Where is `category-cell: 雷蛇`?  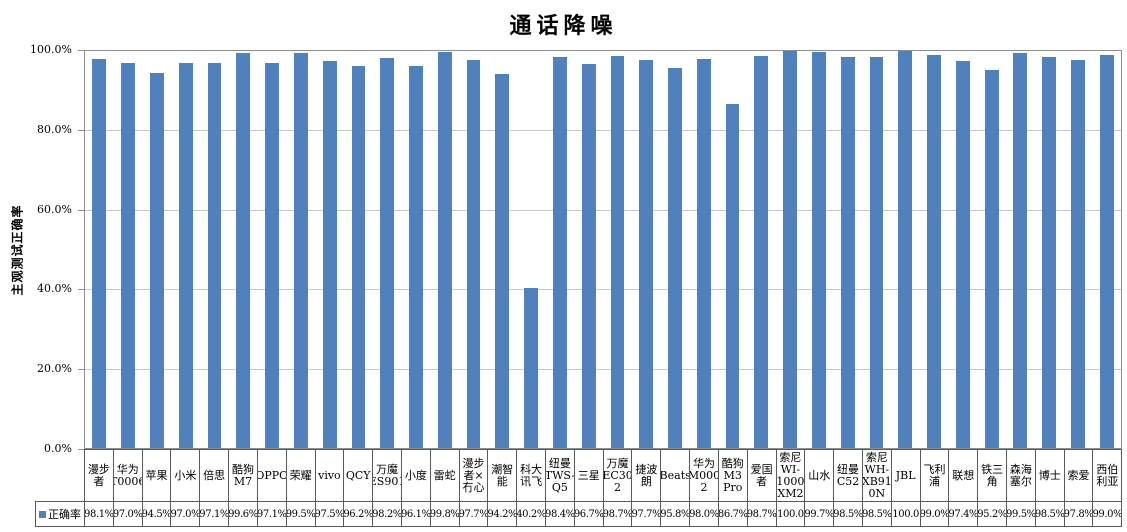
category-cell: 雷蛇 is located at coordinates (444, 475).